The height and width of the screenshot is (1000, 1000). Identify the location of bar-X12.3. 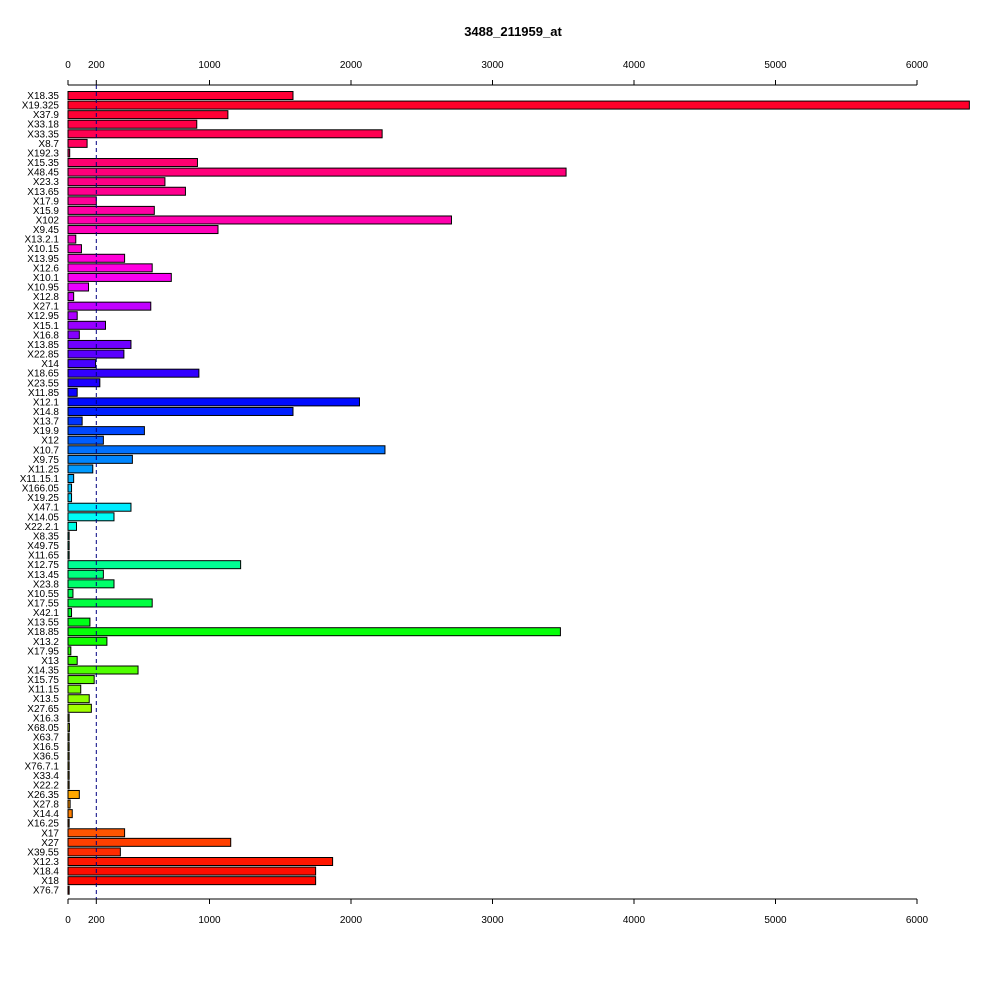
(200, 861).